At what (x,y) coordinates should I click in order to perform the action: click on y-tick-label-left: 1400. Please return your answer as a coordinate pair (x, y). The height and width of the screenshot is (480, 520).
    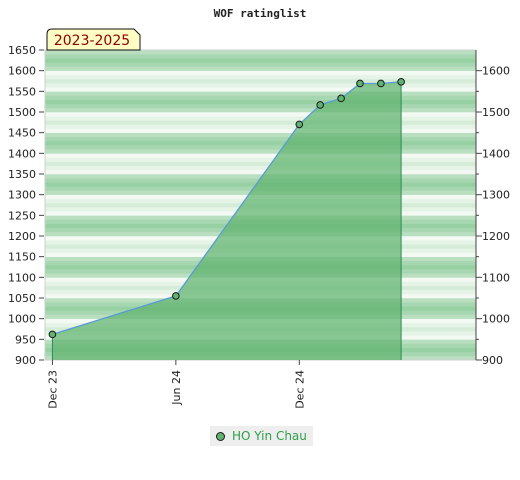
    Looking at the image, I should click on (22, 153).